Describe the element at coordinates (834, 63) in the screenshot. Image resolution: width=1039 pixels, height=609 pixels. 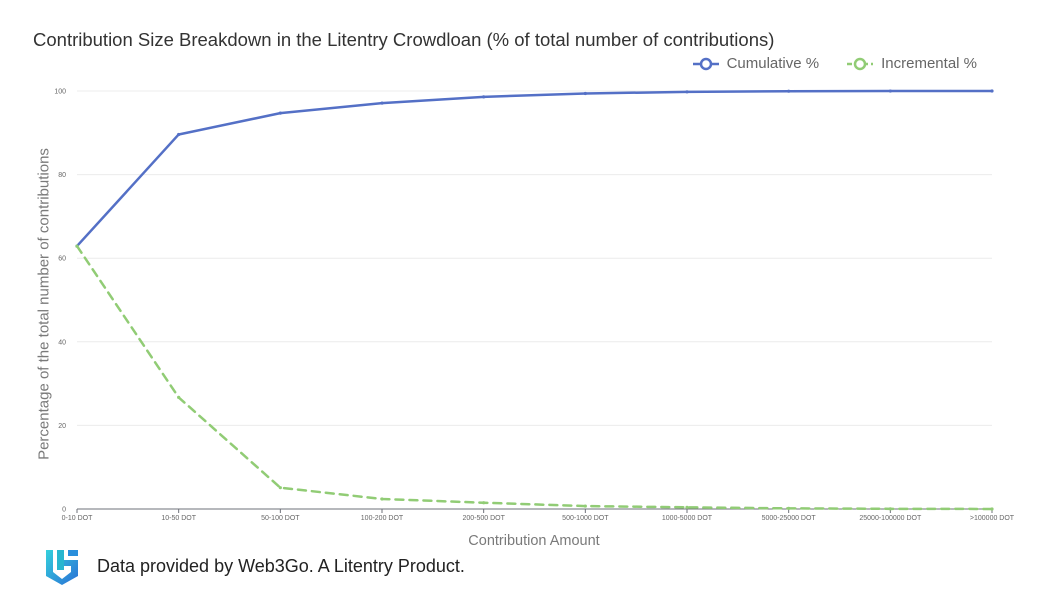
I see `chart-legend: Cumulative % Incremental %` at that location.